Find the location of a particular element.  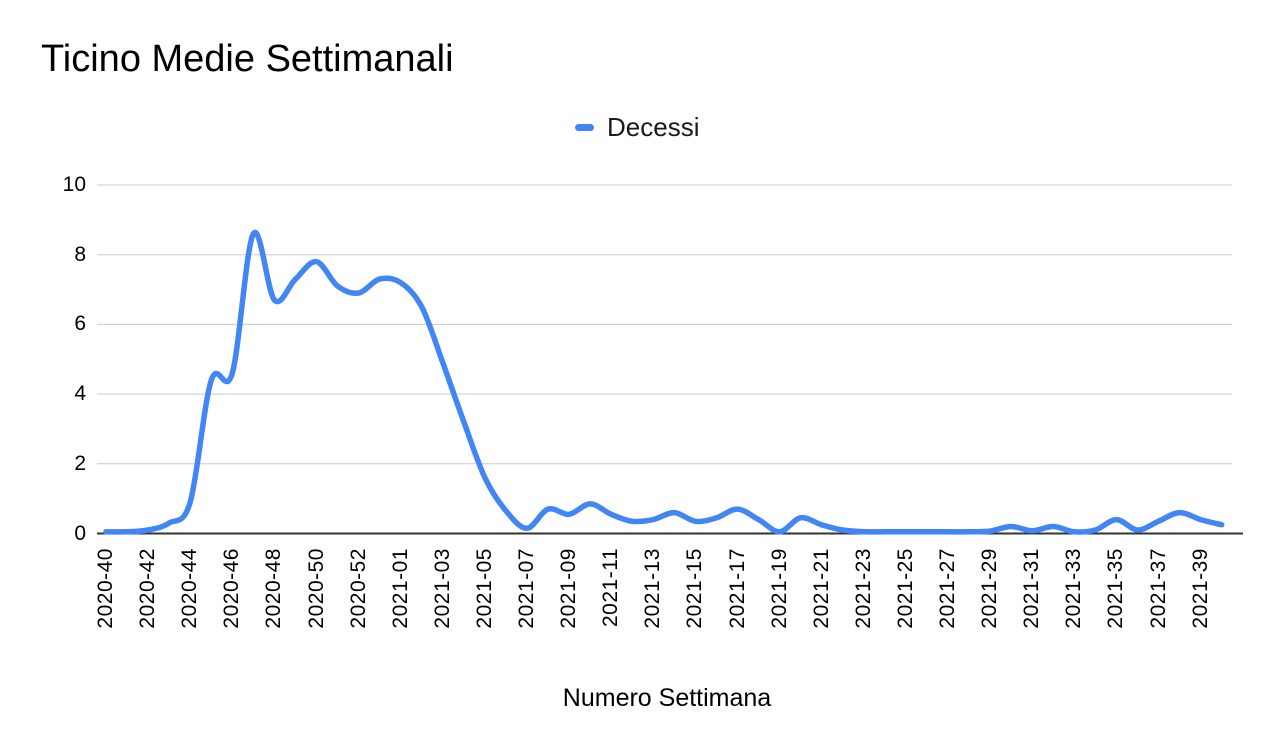

x-axis-tick-label: 2021-21 is located at coordinates (821, 588).